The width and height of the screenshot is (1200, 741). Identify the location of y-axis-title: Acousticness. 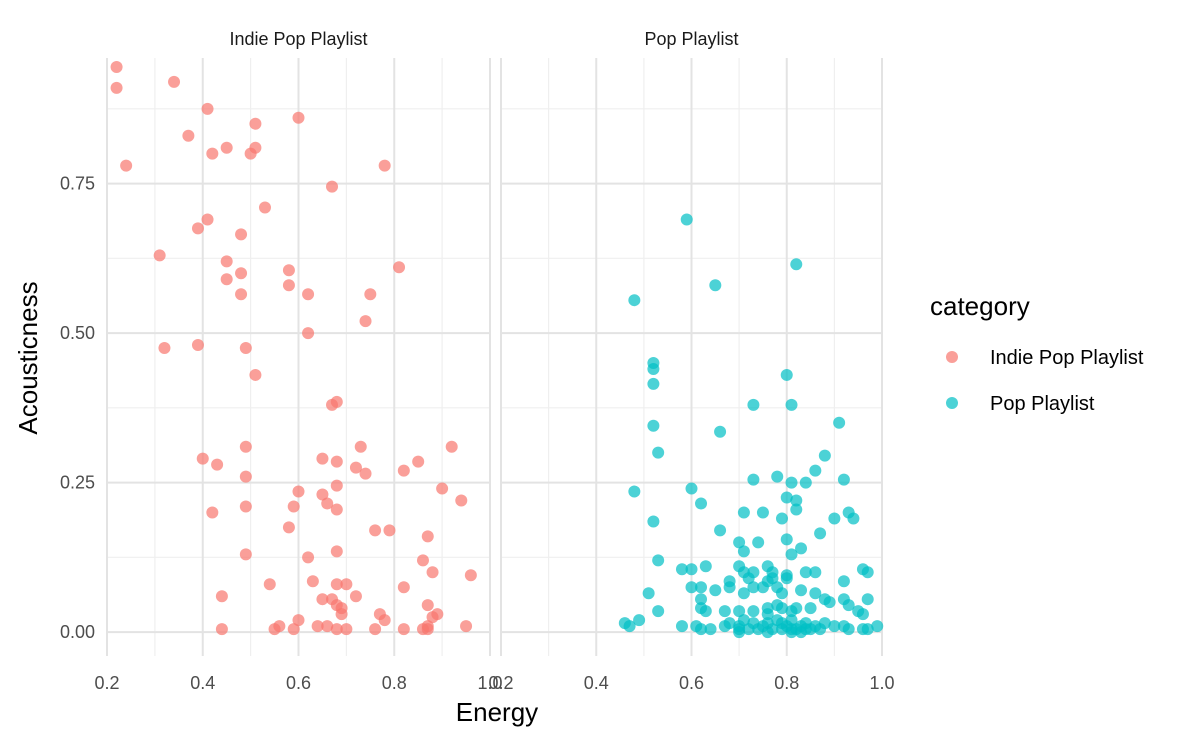
(28, 357).